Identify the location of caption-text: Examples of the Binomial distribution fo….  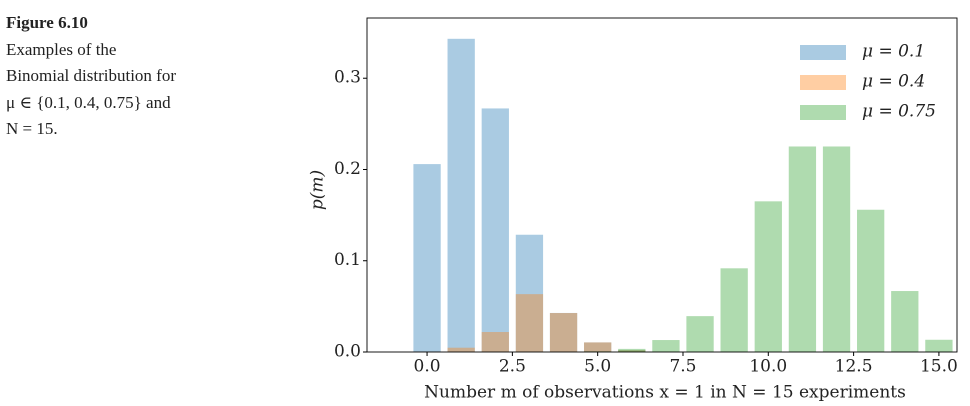
(91, 89).